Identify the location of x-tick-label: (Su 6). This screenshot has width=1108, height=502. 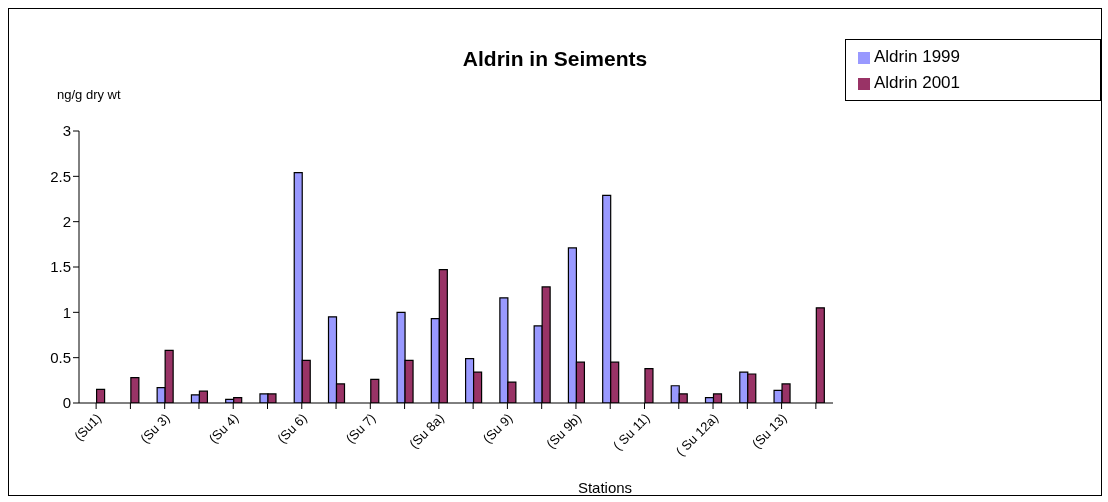
(292, 428).